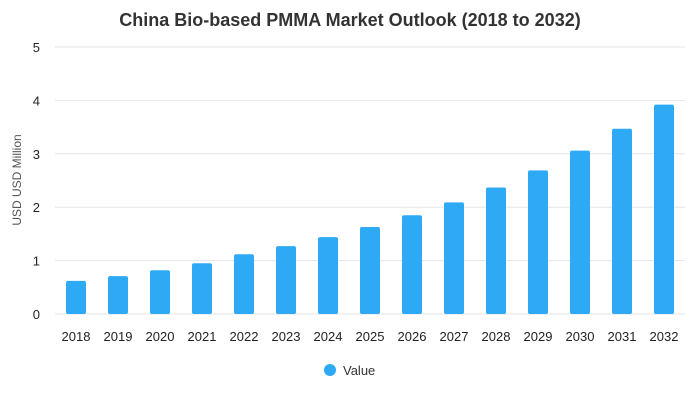 The image size is (700, 400). I want to click on bar-2020, so click(160, 292).